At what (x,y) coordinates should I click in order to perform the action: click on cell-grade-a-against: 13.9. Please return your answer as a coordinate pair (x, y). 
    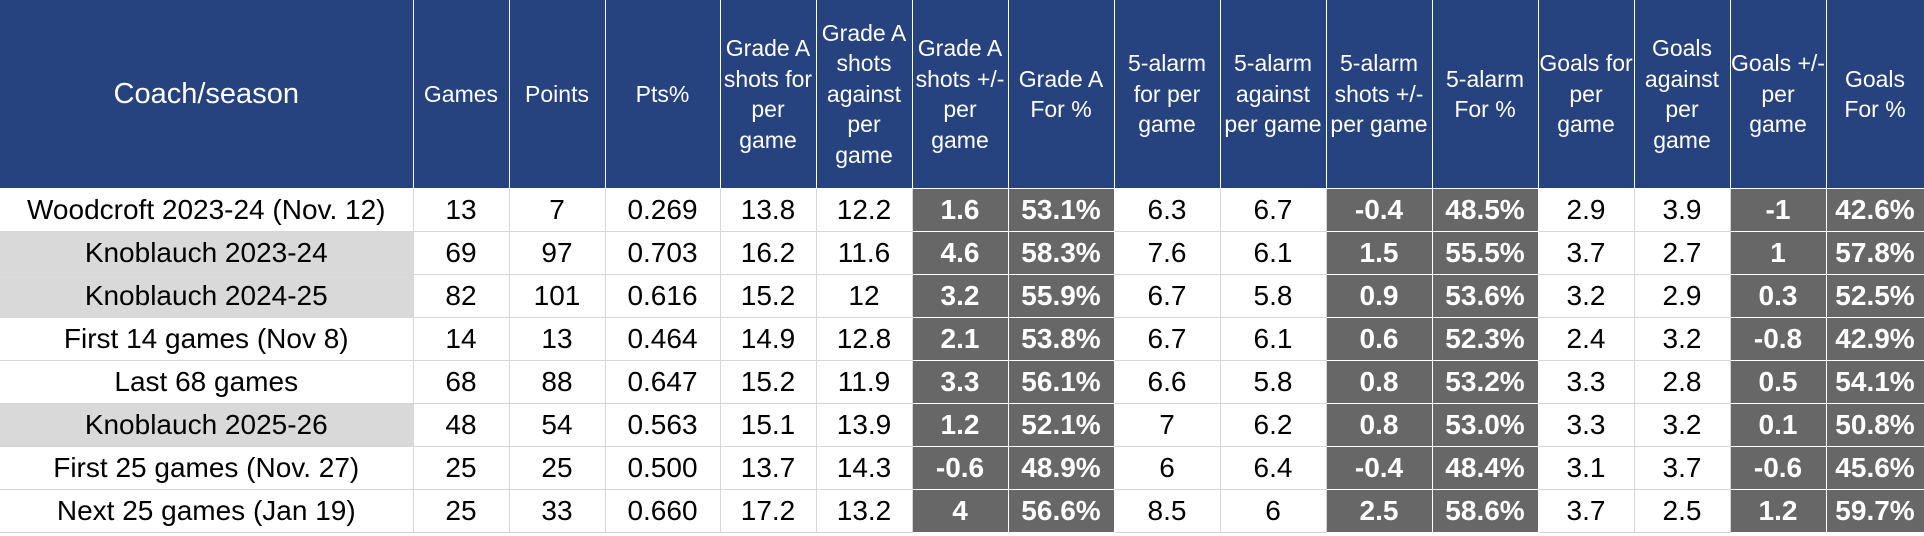
    Looking at the image, I should click on (864, 425).